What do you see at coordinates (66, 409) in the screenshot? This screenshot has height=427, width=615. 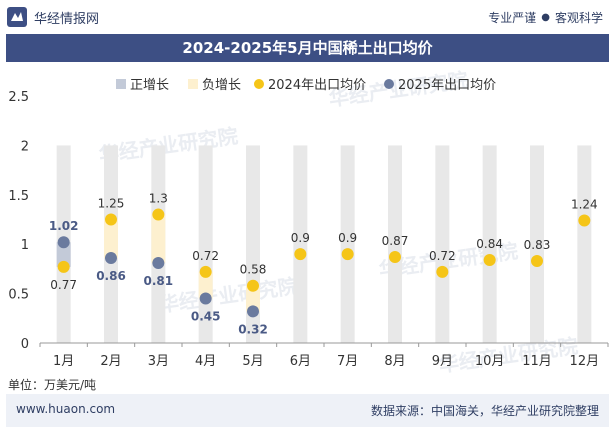 I see `footer-site: www.huaon.com` at bounding box center [66, 409].